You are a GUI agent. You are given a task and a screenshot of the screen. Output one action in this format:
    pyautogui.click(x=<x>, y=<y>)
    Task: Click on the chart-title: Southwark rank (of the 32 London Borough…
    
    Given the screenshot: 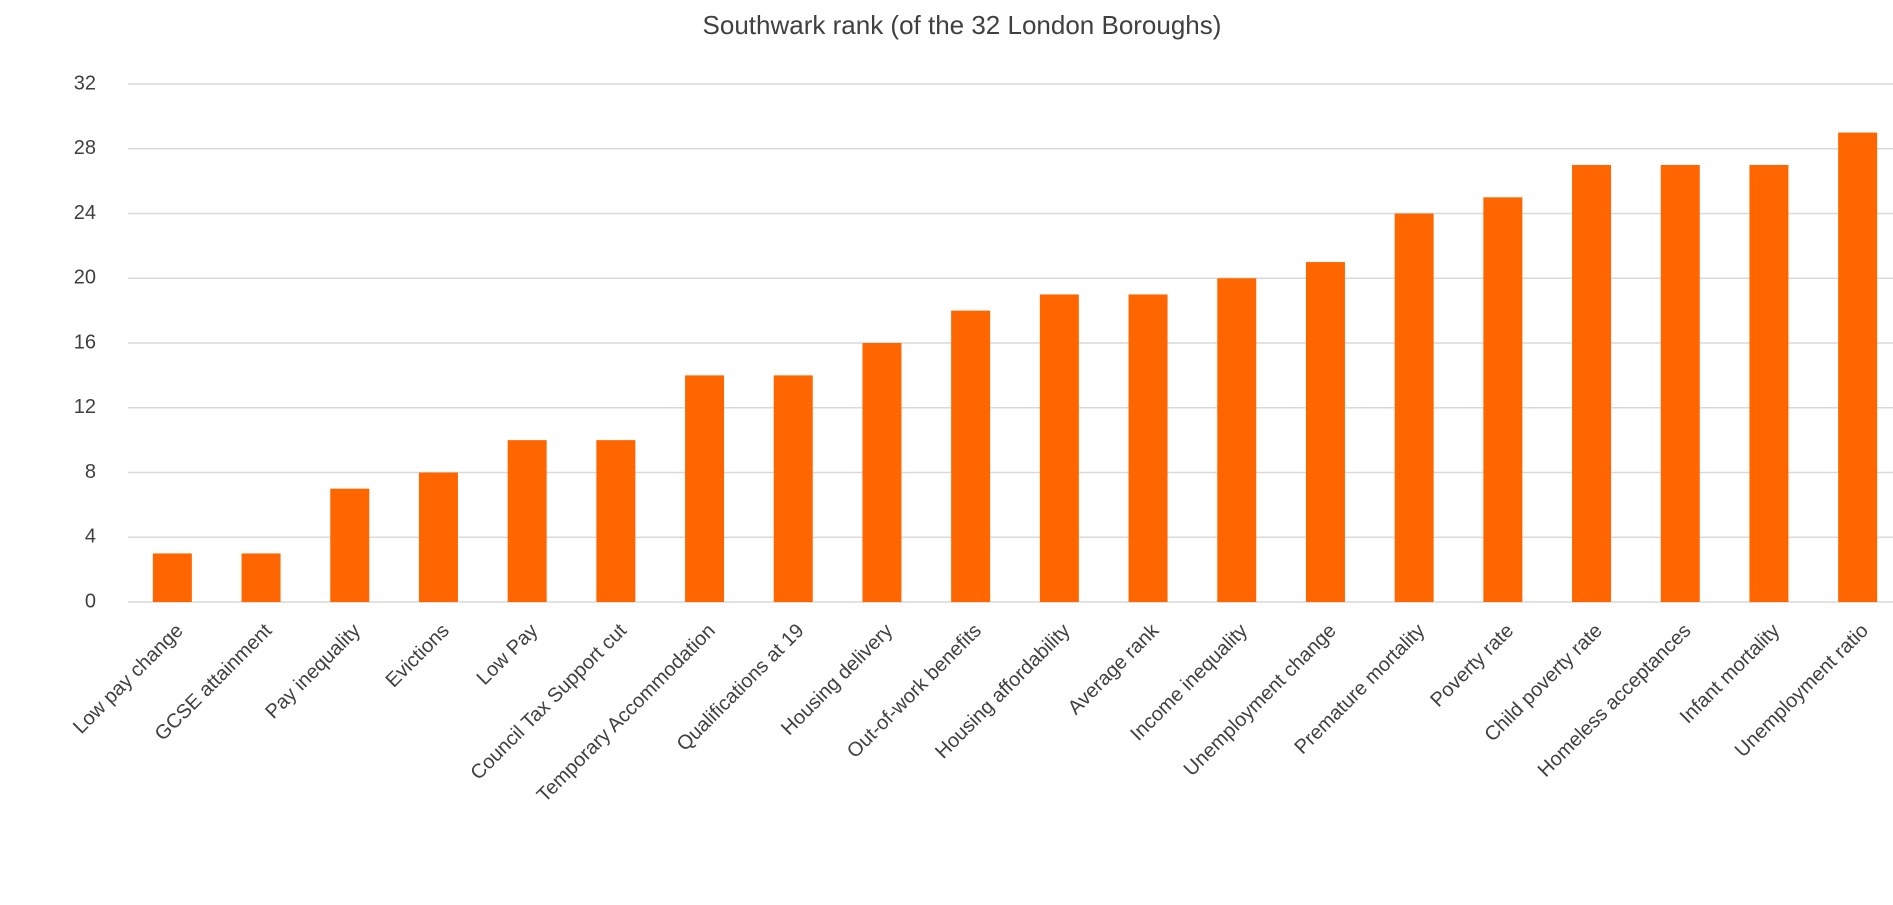 What is the action you would take?
    pyautogui.click(x=962, y=25)
    